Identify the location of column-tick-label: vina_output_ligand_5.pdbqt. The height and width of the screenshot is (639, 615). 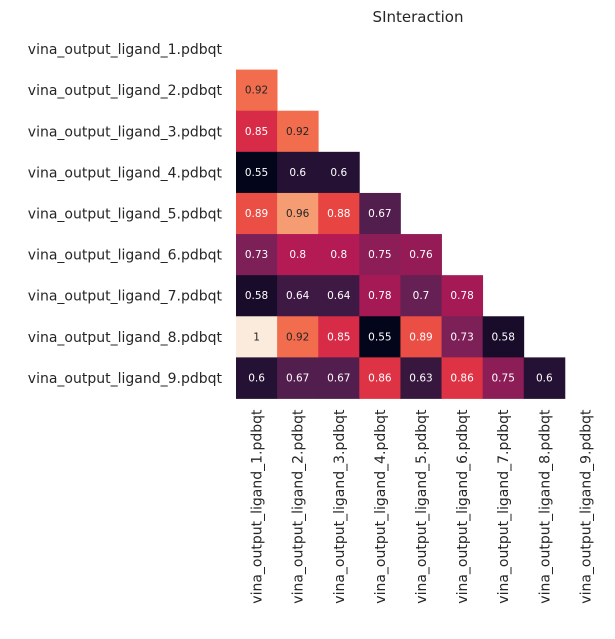
(422, 506).